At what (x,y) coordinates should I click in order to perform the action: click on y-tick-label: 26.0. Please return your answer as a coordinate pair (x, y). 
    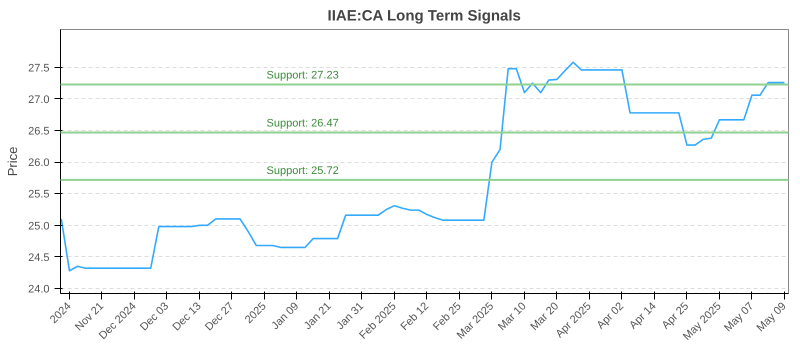
    Looking at the image, I should click on (39, 163).